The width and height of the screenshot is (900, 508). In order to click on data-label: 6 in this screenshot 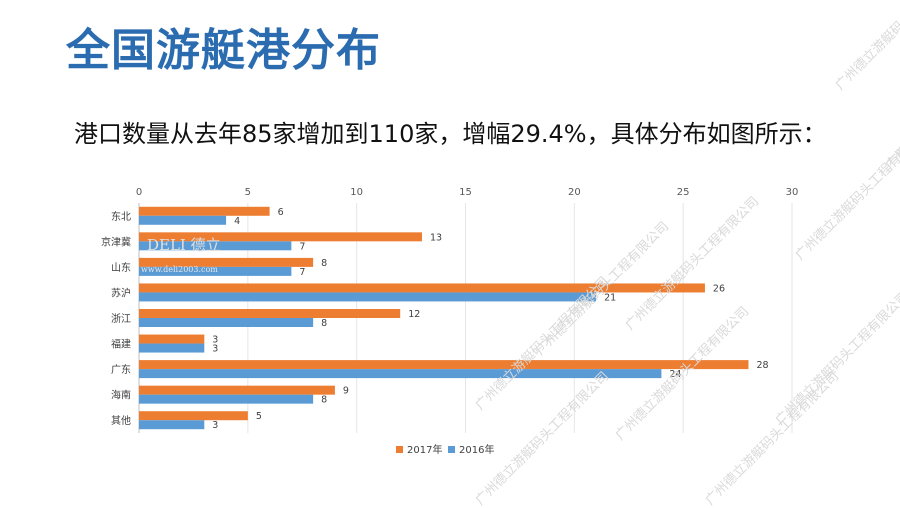, I will do `click(281, 212)`.